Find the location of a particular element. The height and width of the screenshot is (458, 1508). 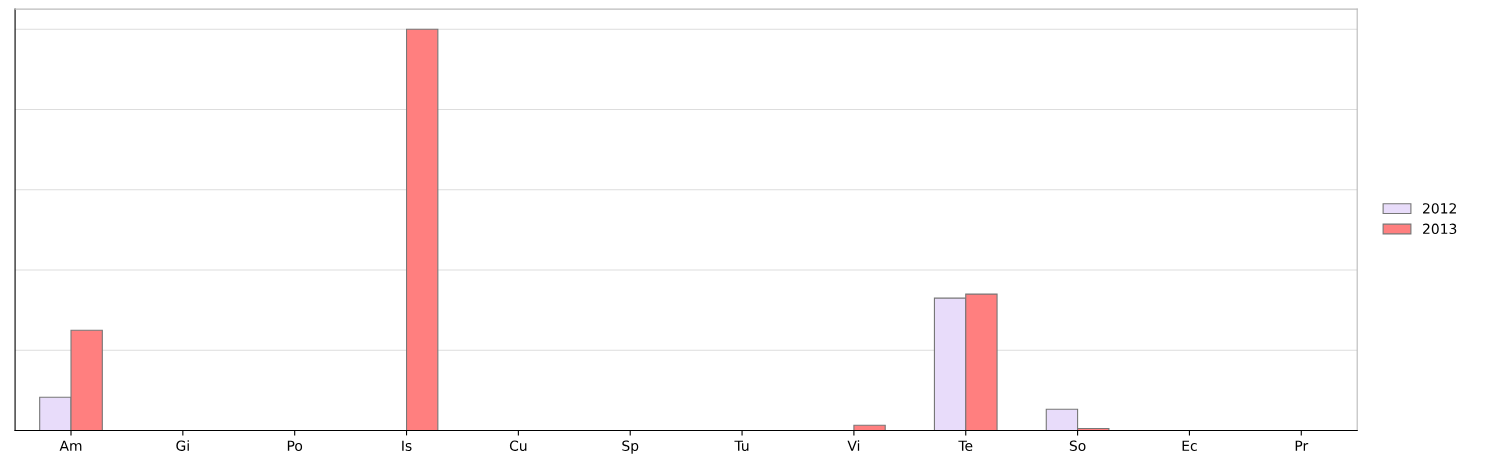

x-tick-label: So is located at coordinates (1077, 445).